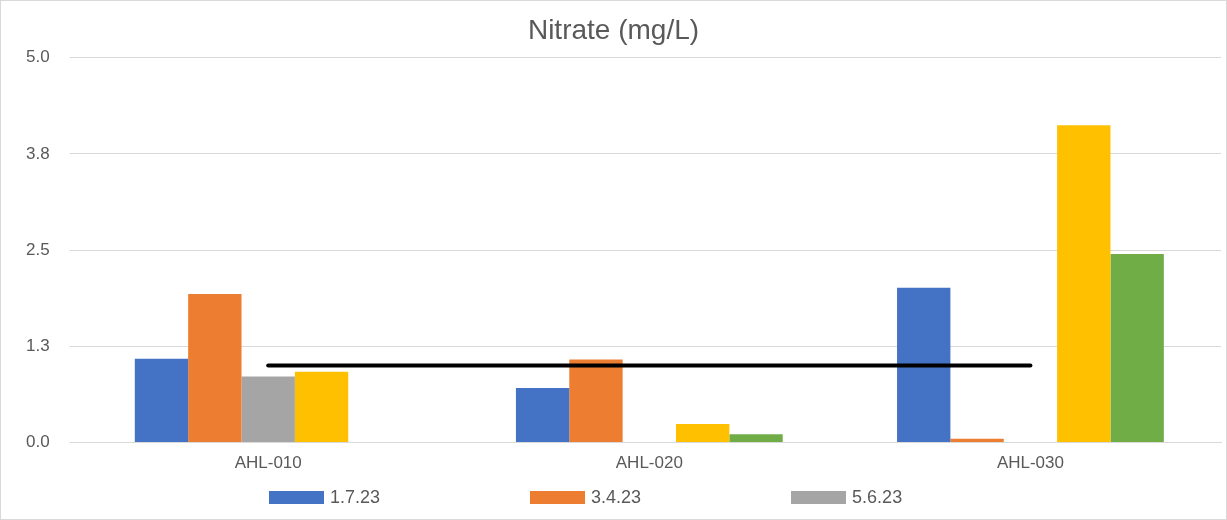 The width and height of the screenshot is (1227, 520). I want to click on y-tick-label: 5.0, so click(37, 57).